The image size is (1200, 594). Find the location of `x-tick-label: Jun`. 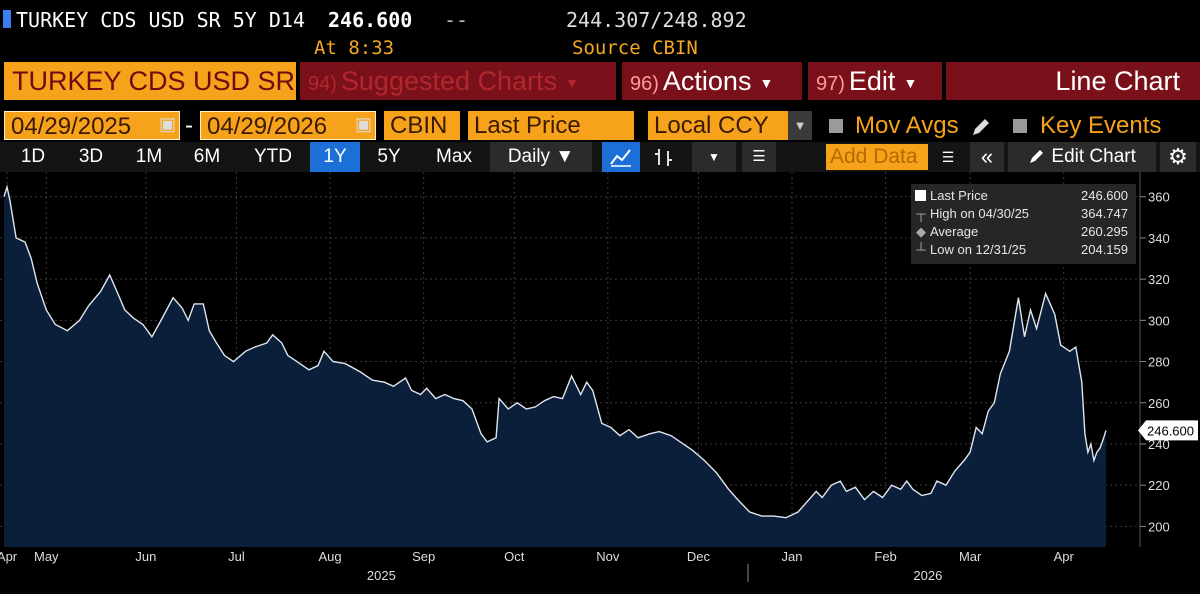

x-tick-label: Jun is located at coordinates (145, 556).